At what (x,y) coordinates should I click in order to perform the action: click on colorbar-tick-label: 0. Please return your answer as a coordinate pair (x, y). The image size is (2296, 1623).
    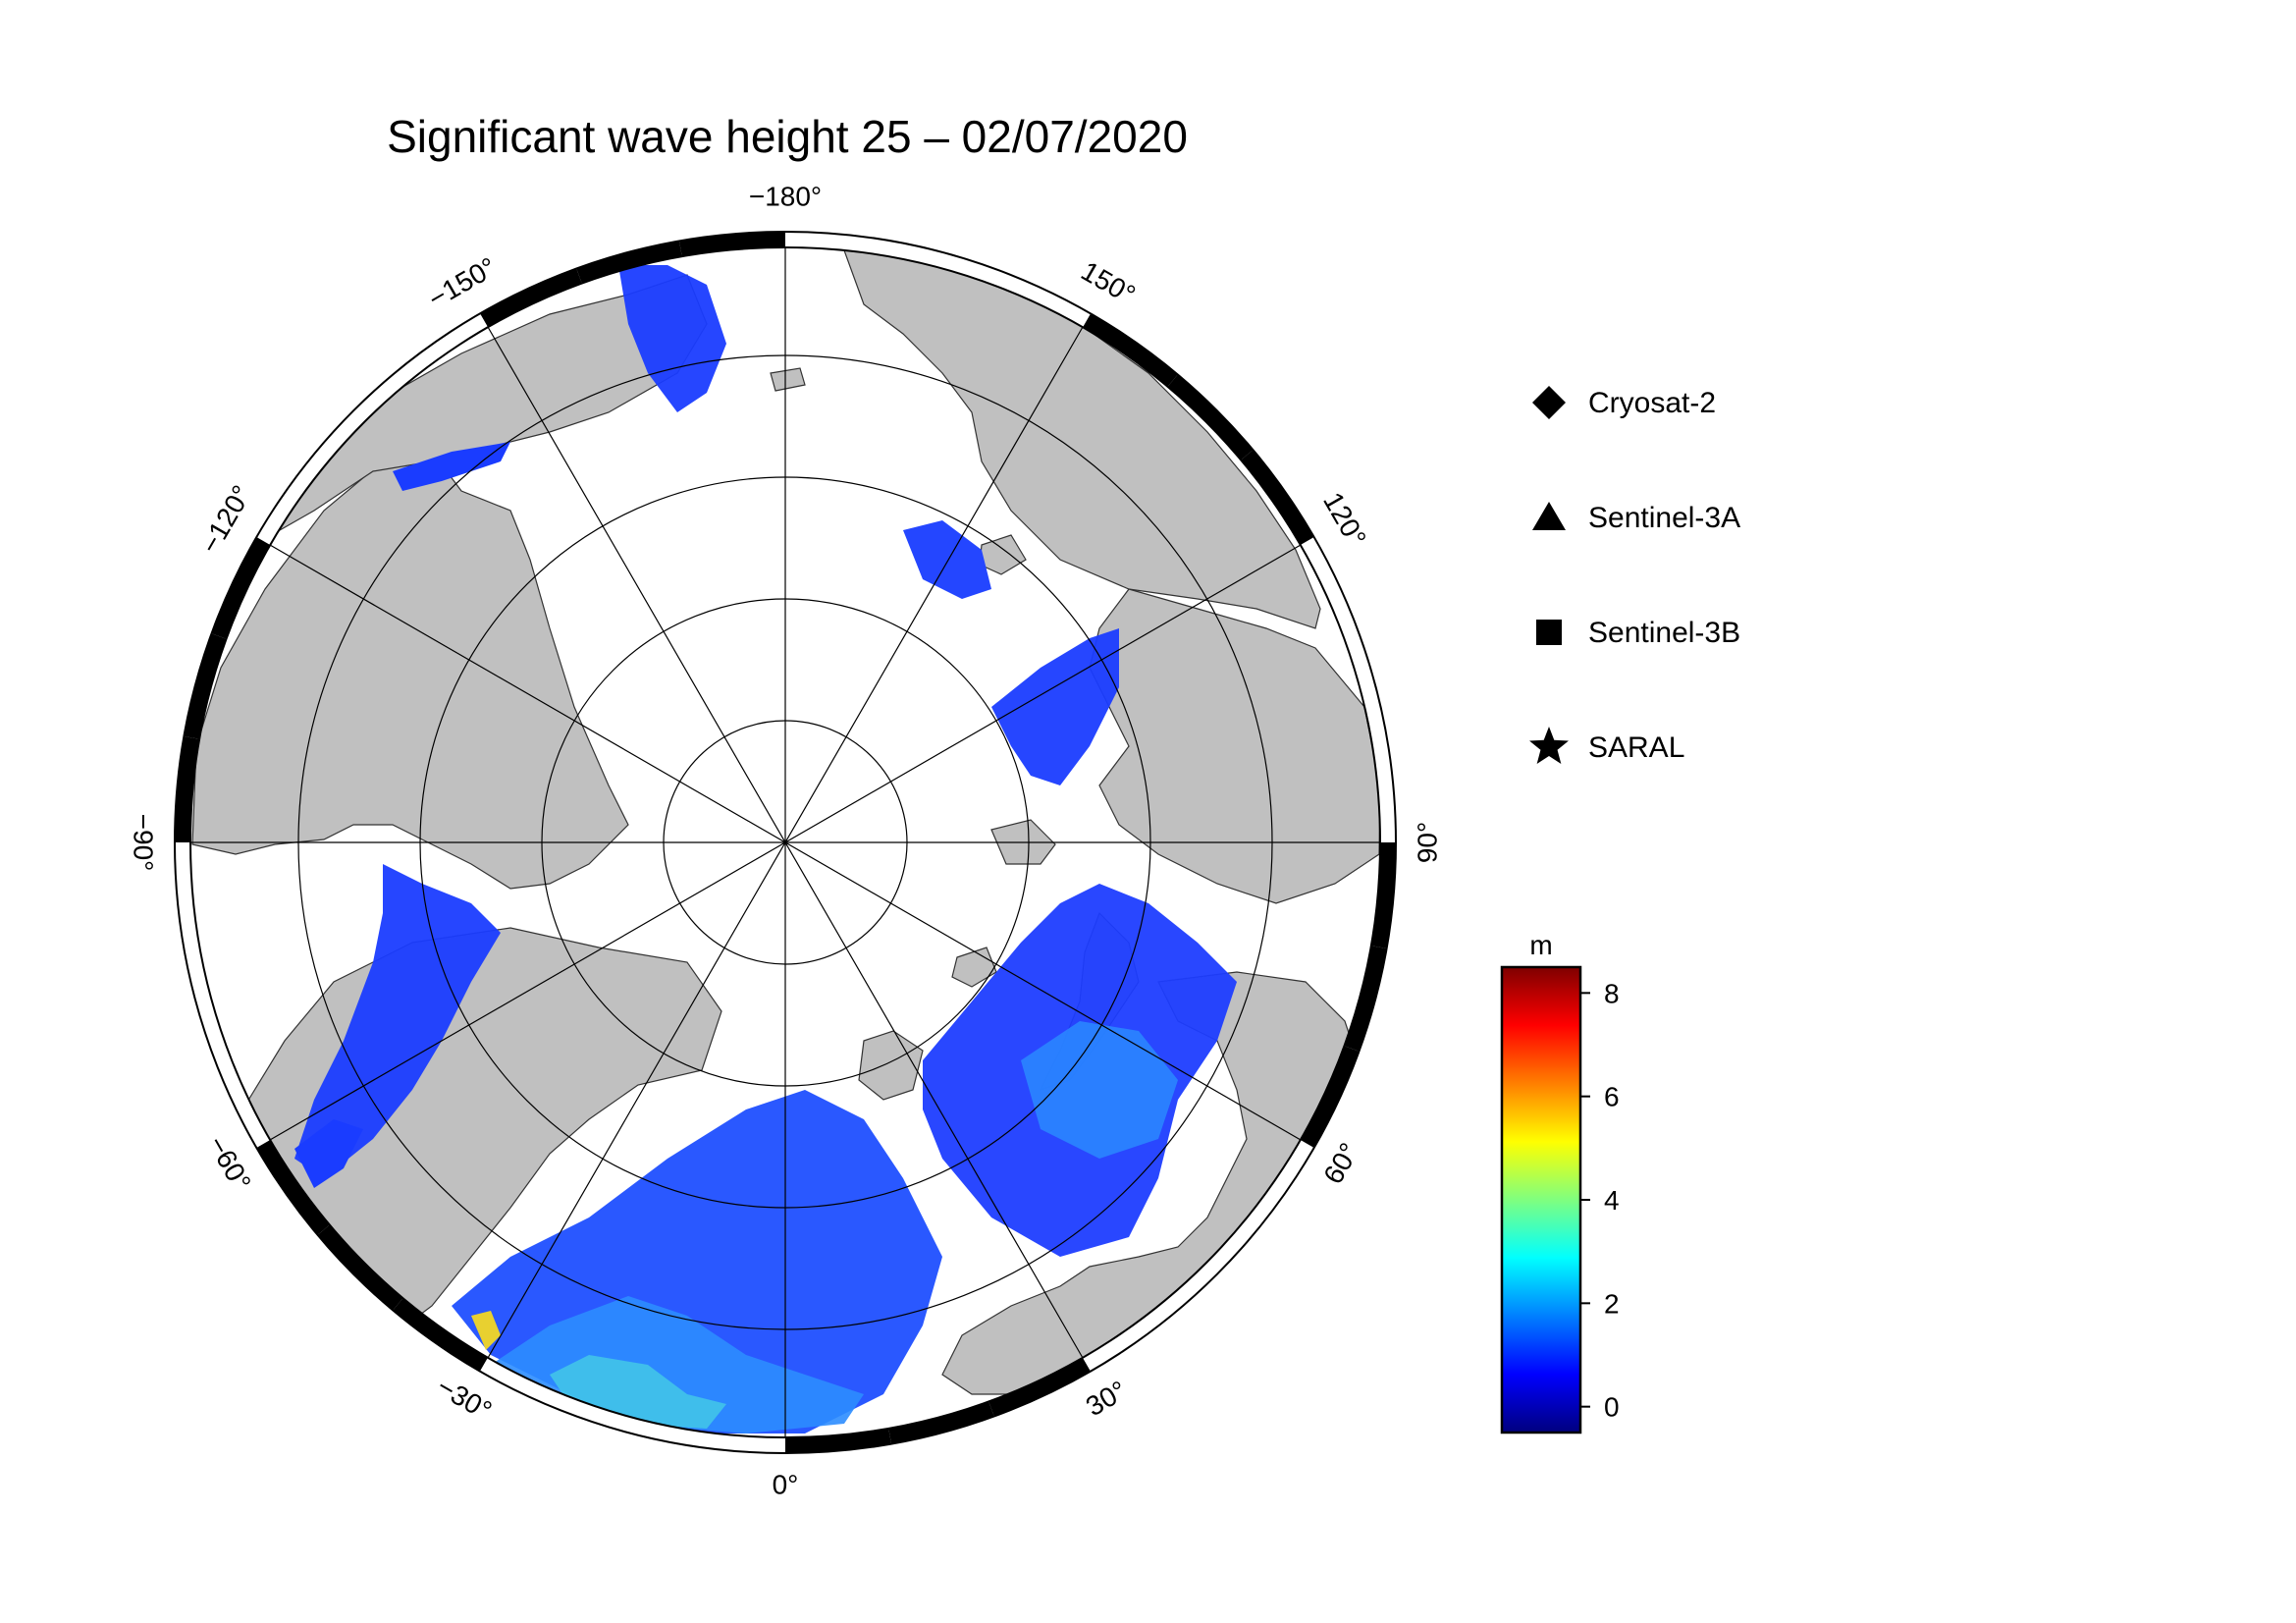
    Looking at the image, I should click on (1612, 1408).